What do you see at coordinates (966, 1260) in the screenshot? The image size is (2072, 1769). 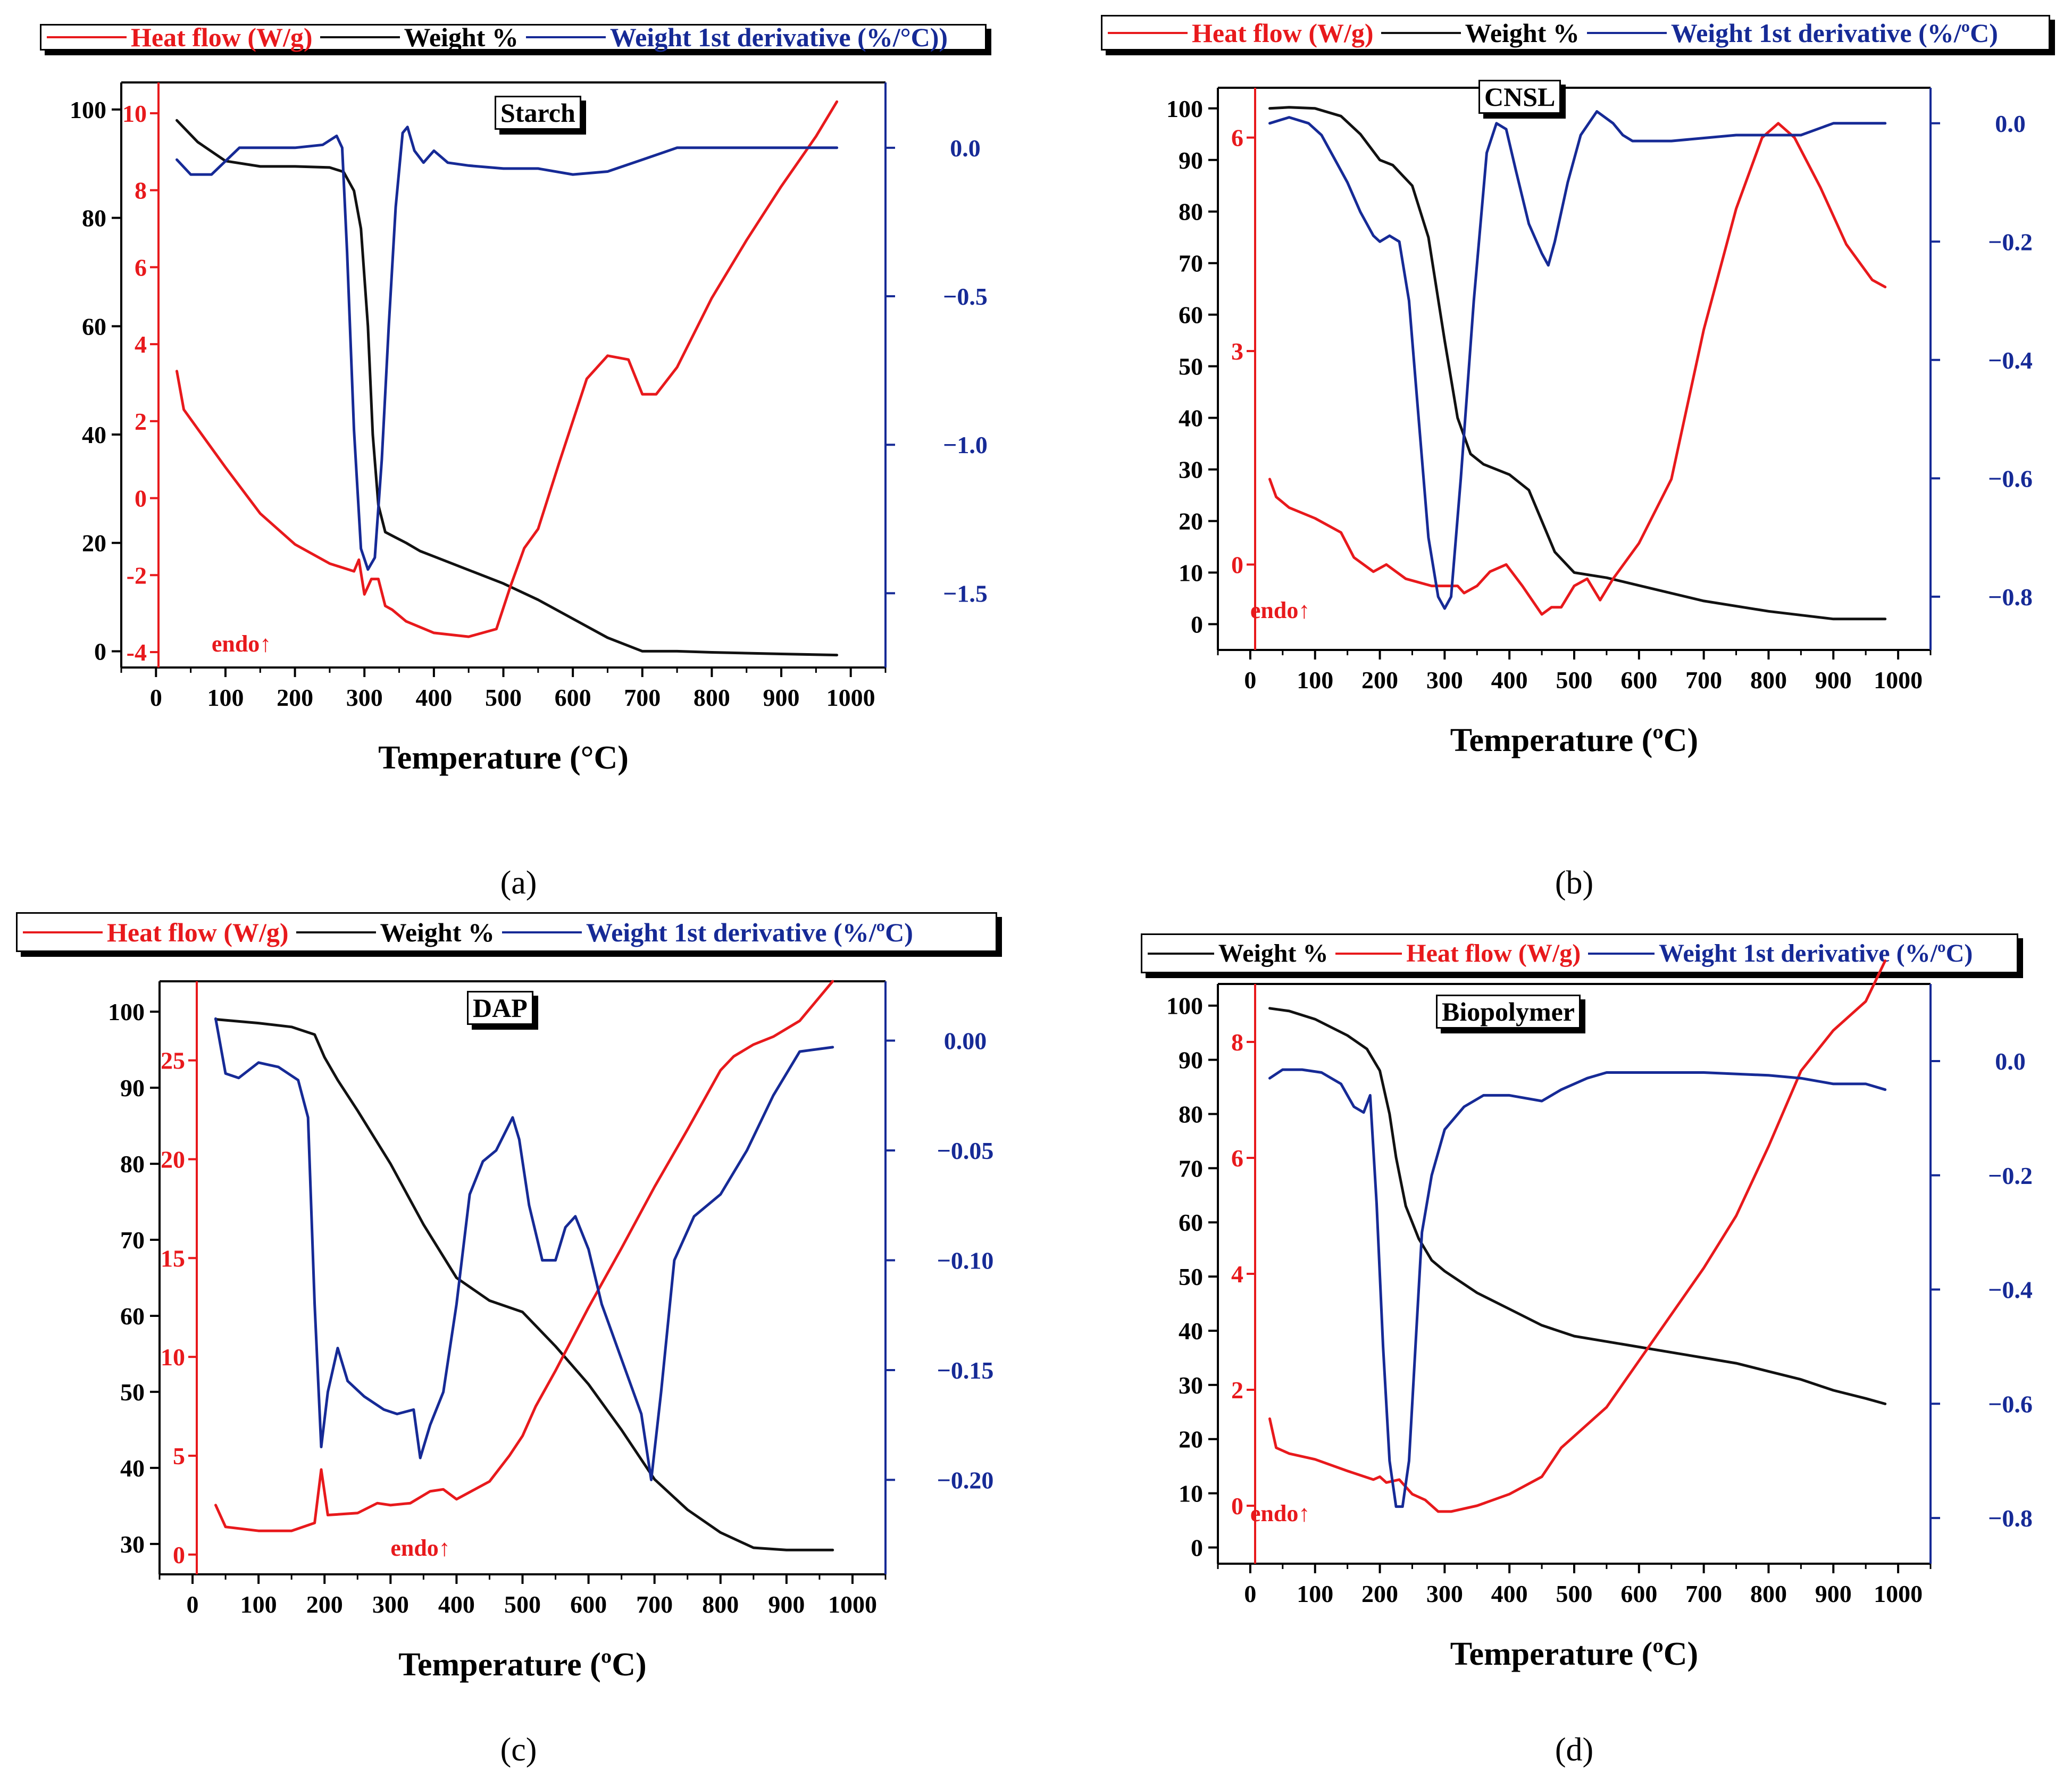 I see `derivative-tick-label: −0.10` at bounding box center [966, 1260].